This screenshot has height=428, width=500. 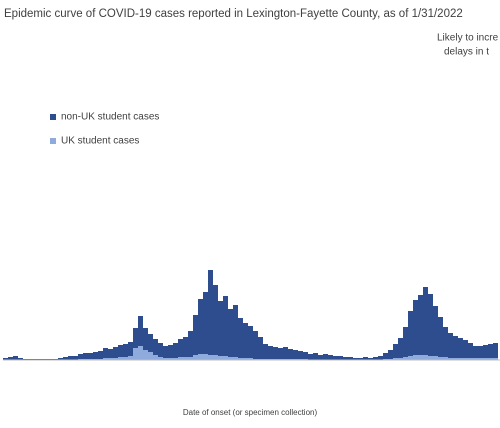 I want to click on x-axis-label: Date of onset (or specimen collection), so click(x=250, y=412).